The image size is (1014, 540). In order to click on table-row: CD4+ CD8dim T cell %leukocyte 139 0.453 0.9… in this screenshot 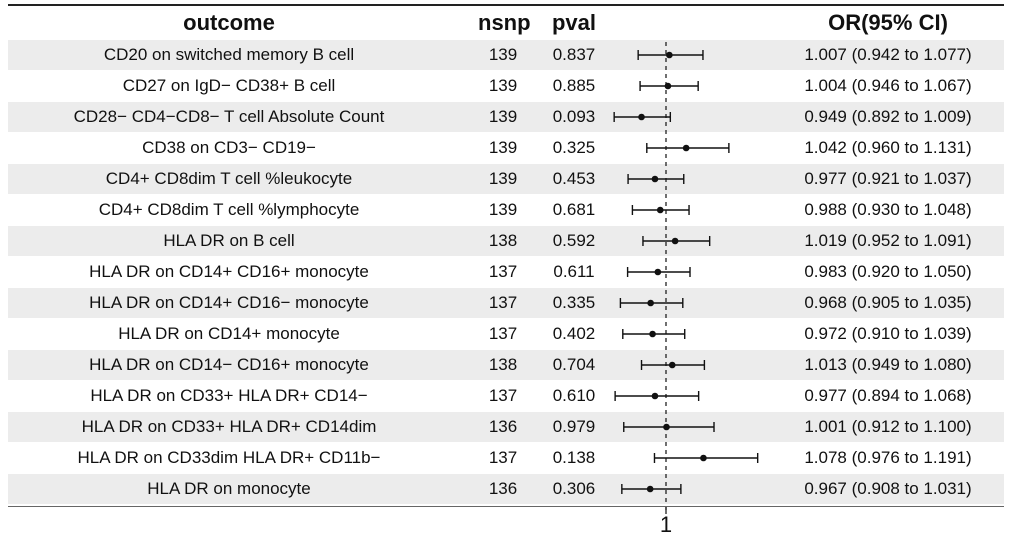, I will do `click(506, 179)`.